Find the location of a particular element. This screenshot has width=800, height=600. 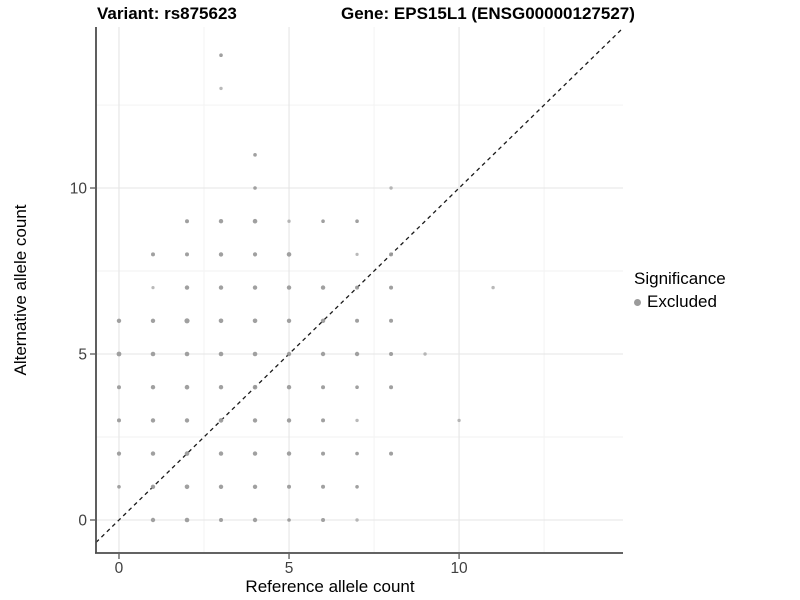

x-tick-label: 0 is located at coordinates (119, 568).